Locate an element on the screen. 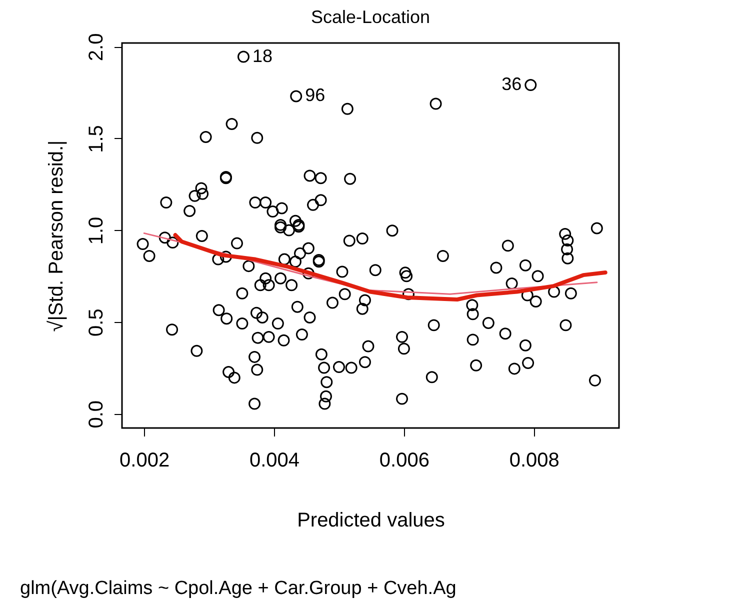 This screenshot has height=608, width=730. y-tick-label: 0.0 is located at coordinates (97, 414).